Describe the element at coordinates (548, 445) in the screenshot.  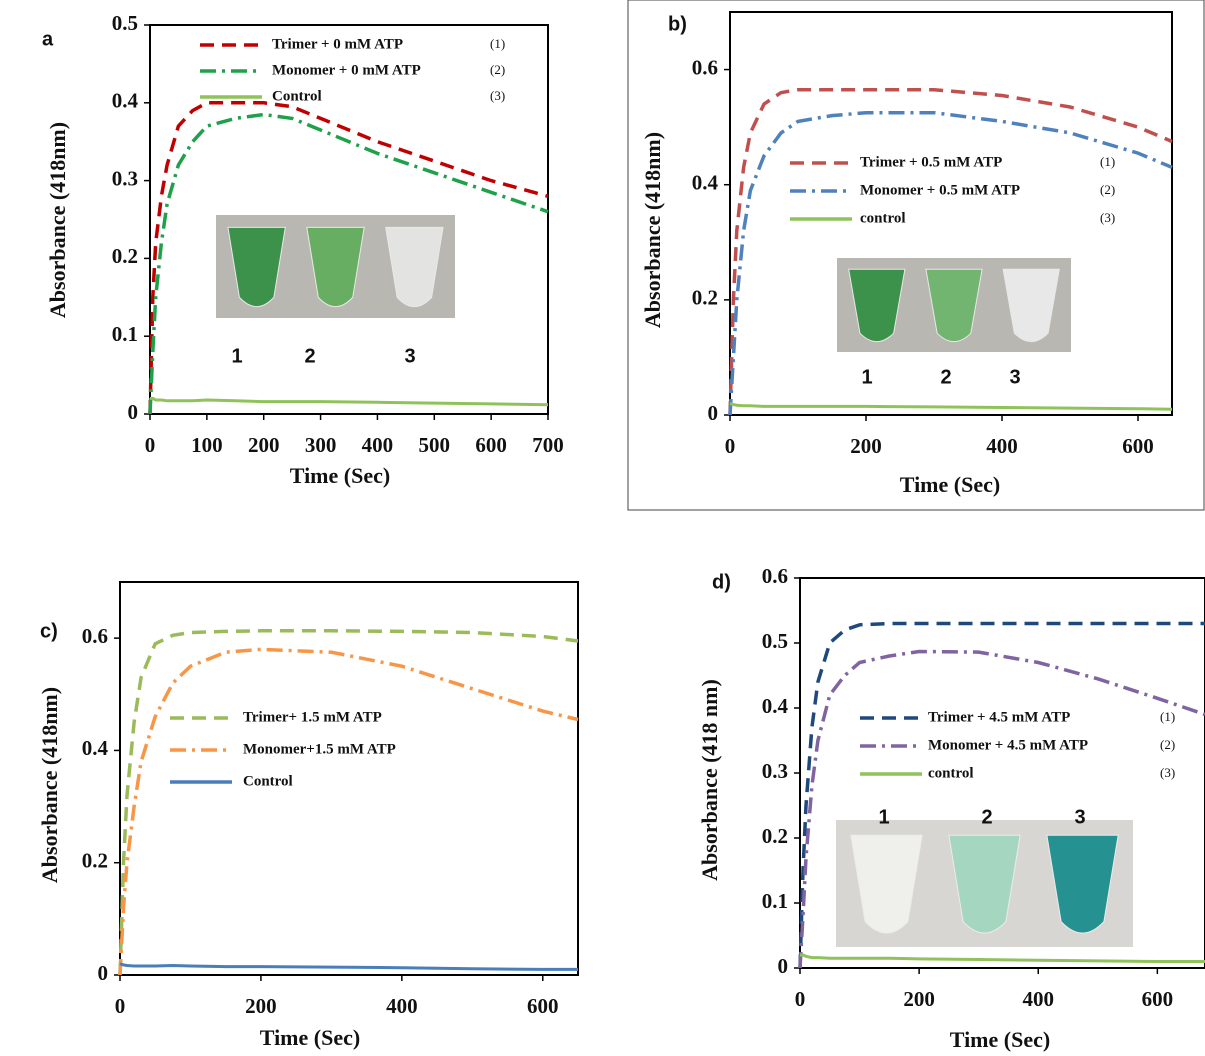
I see `x-tick-label: 700` at that location.